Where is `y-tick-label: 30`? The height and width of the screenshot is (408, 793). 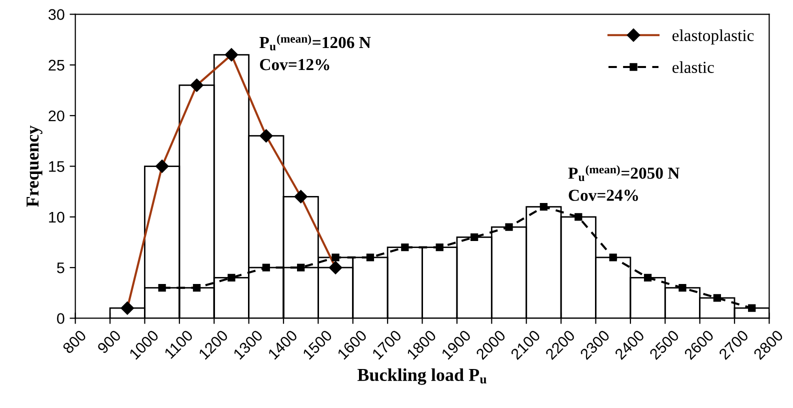
y-tick-label: 30 is located at coordinates (56, 14).